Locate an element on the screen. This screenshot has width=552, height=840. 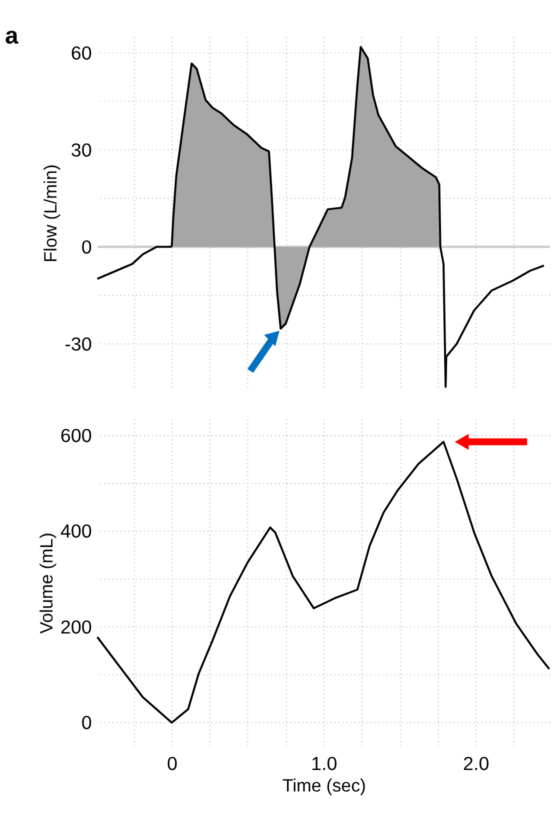
x-tick-label: 2.0 is located at coordinates (476, 763).